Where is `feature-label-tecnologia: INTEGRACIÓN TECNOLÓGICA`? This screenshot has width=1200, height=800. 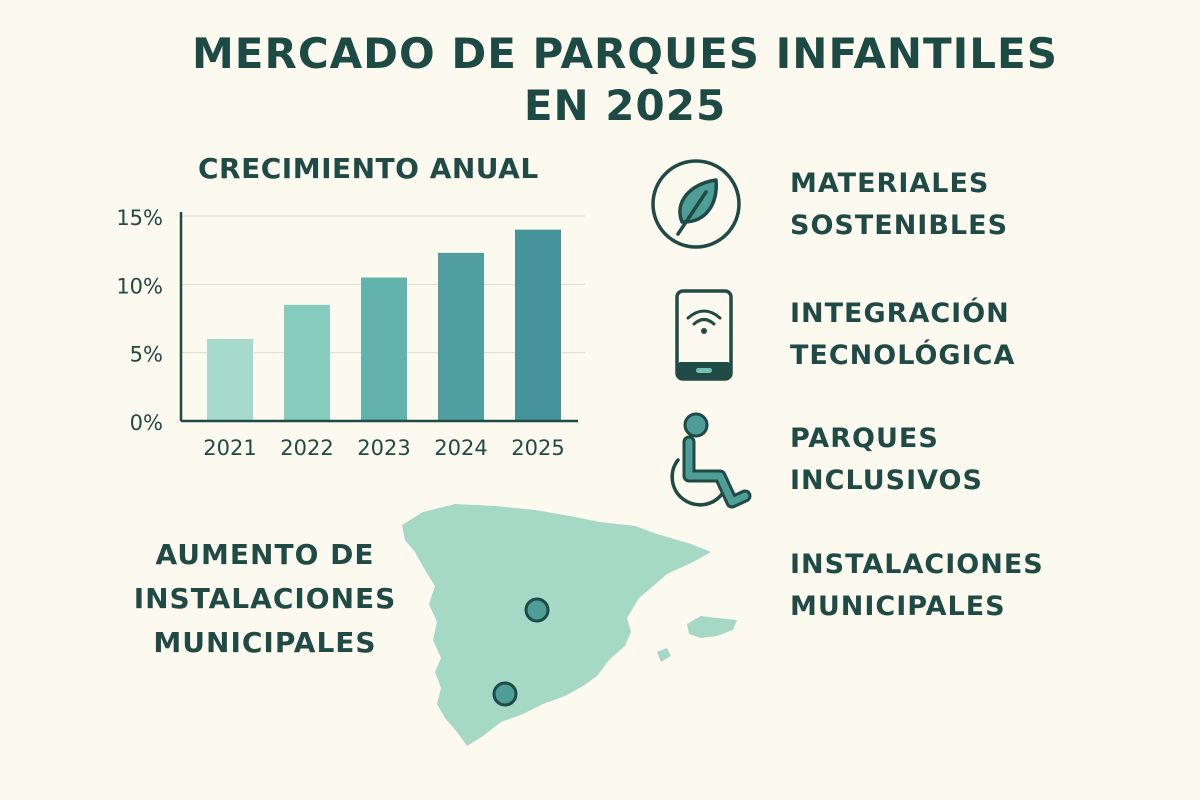 feature-label-tecnologia: INTEGRACIÓN TECNOLÓGICA is located at coordinates (902, 335).